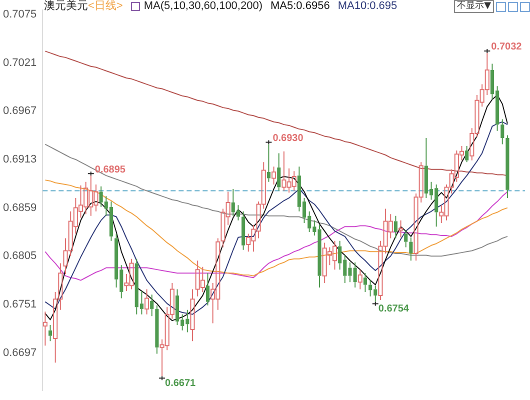  What do you see at coordinates (180, 383) in the screenshot?
I see `annotation: 0.6671` at bounding box center [180, 383].